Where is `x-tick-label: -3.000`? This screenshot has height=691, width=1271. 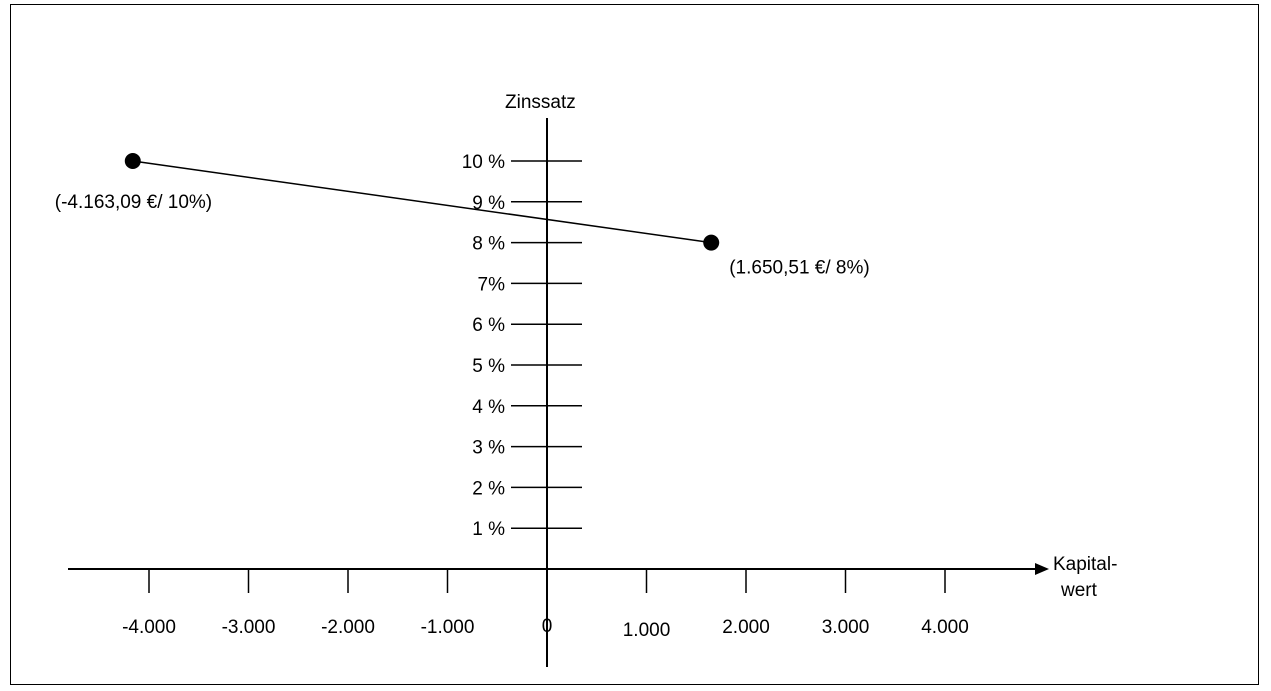 x-tick-label: -3.000 is located at coordinates (249, 627).